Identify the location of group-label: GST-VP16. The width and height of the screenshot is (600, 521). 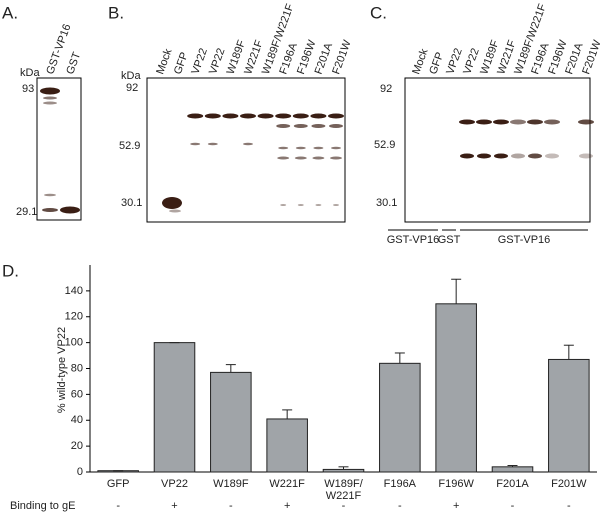
(524, 240).